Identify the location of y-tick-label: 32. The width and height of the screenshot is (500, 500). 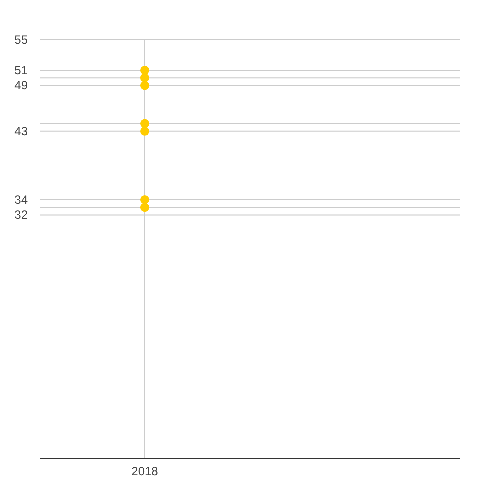
(21, 215).